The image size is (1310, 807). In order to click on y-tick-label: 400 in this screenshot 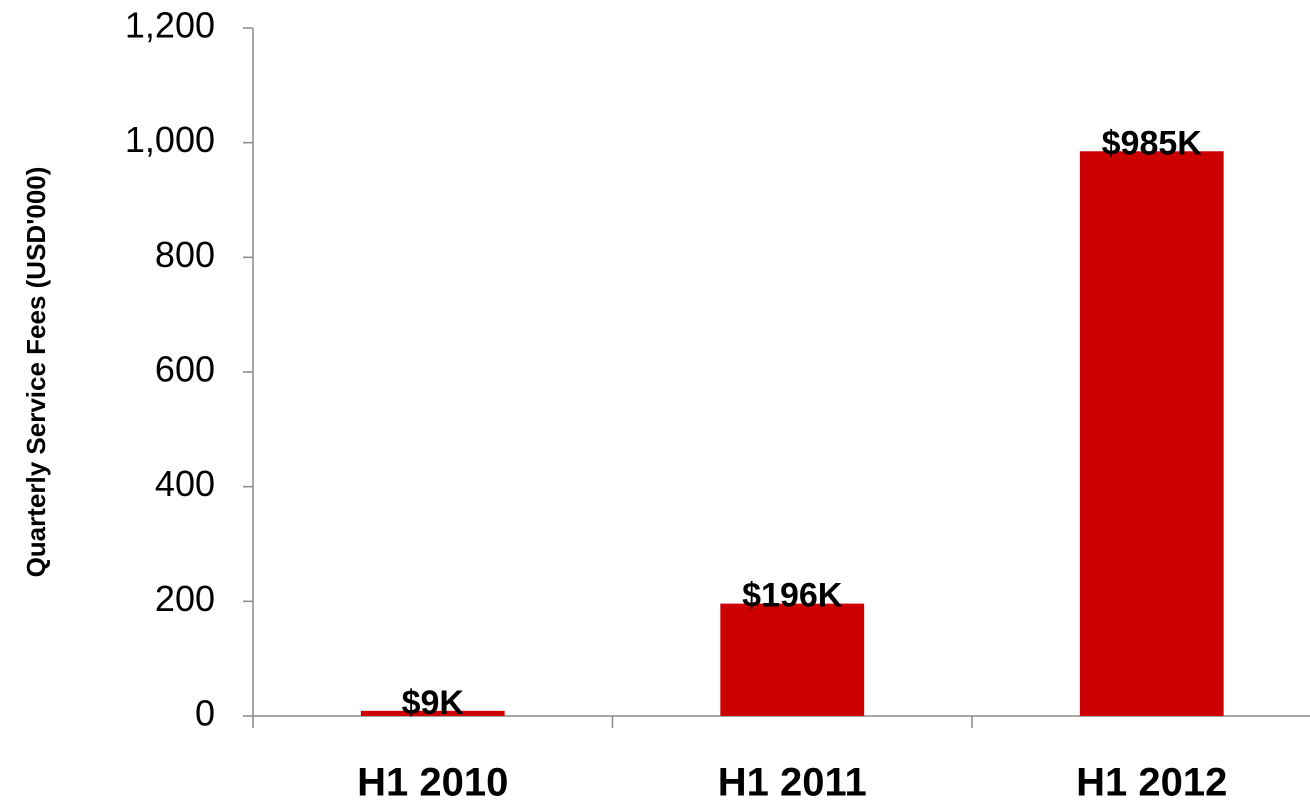, I will do `click(185, 483)`.